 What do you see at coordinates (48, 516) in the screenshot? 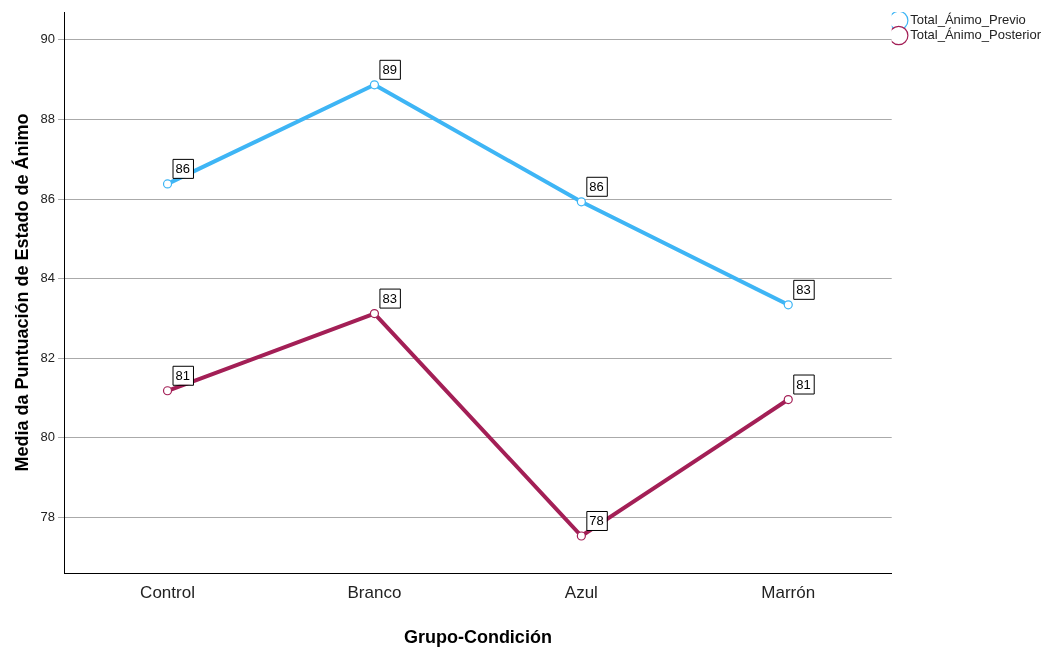
I see `y-tick-label: 78` at bounding box center [48, 516].